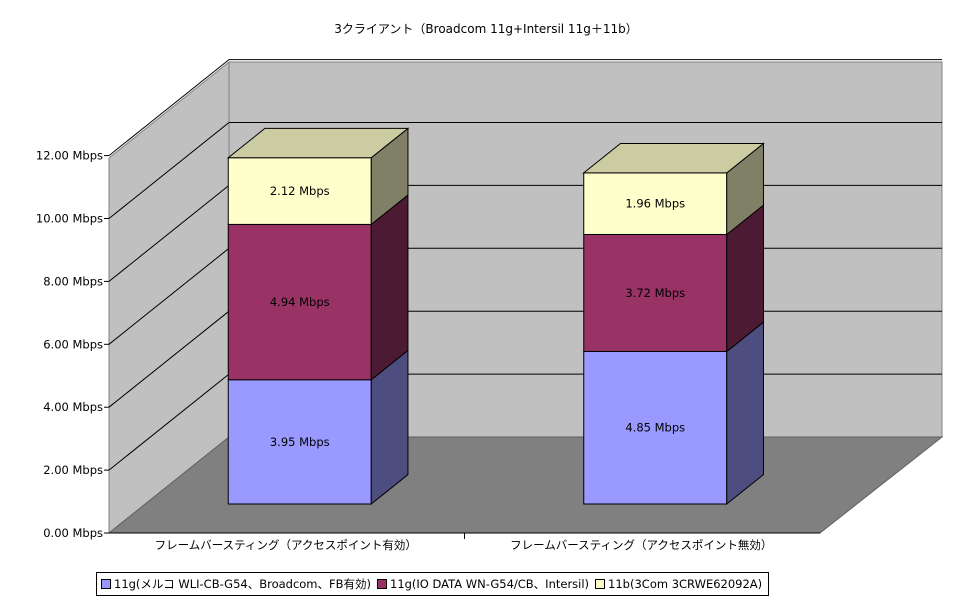 The width and height of the screenshot is (972, 604). Describe the element at coordinates (242, 584) in the screenshot. I see `legend-label: 11g(メルコ WLI-CB-G54、Broadcom、FB有効)` at that location.